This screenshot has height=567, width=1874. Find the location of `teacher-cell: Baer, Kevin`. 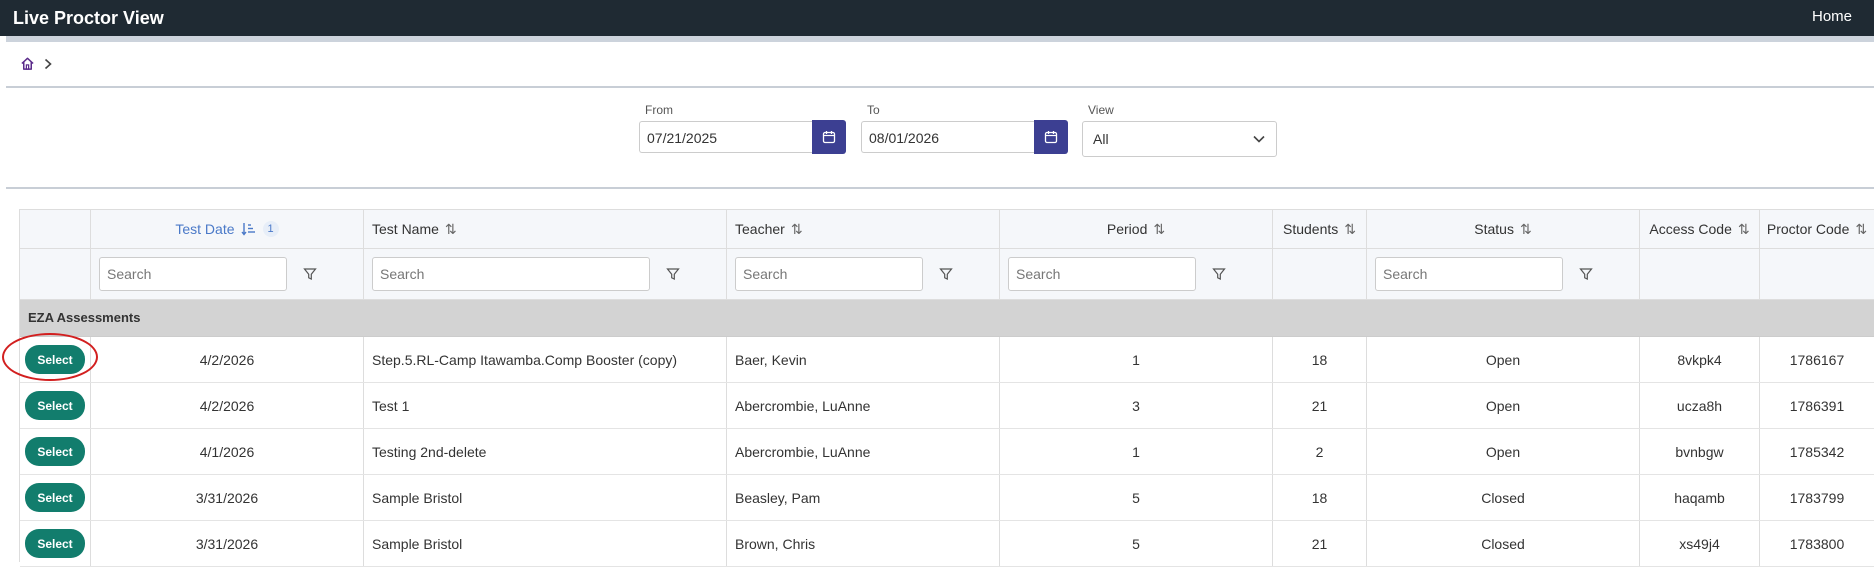

teacher-cell: Baer, Kevin is located at coordinates (863, 359).